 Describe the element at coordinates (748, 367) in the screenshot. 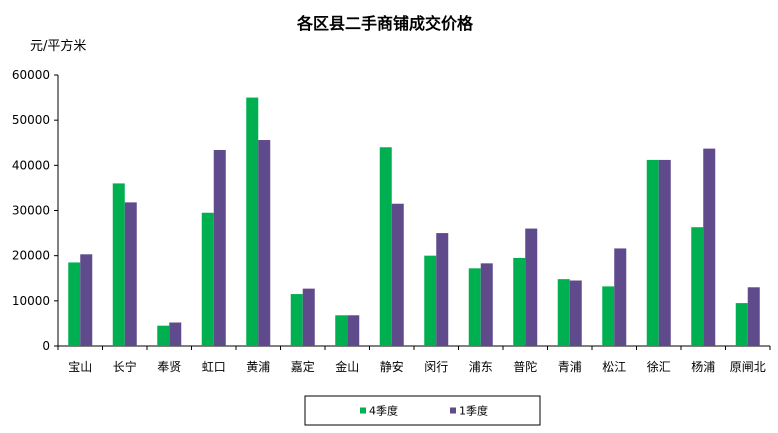

I see `x-tick-label: 原闸北` at that location.